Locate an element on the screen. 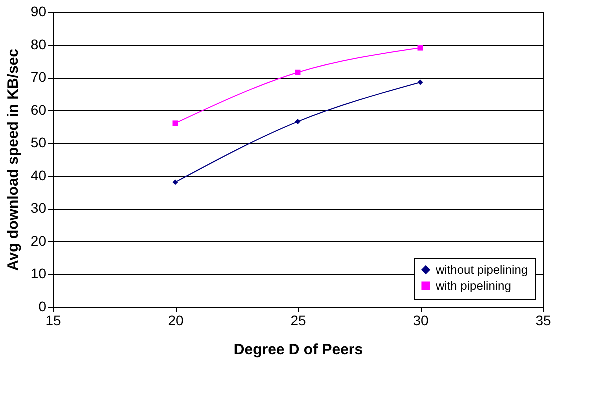  y-axis-title: Avg download speed in KB/sec is located at coordinates (13, 160).